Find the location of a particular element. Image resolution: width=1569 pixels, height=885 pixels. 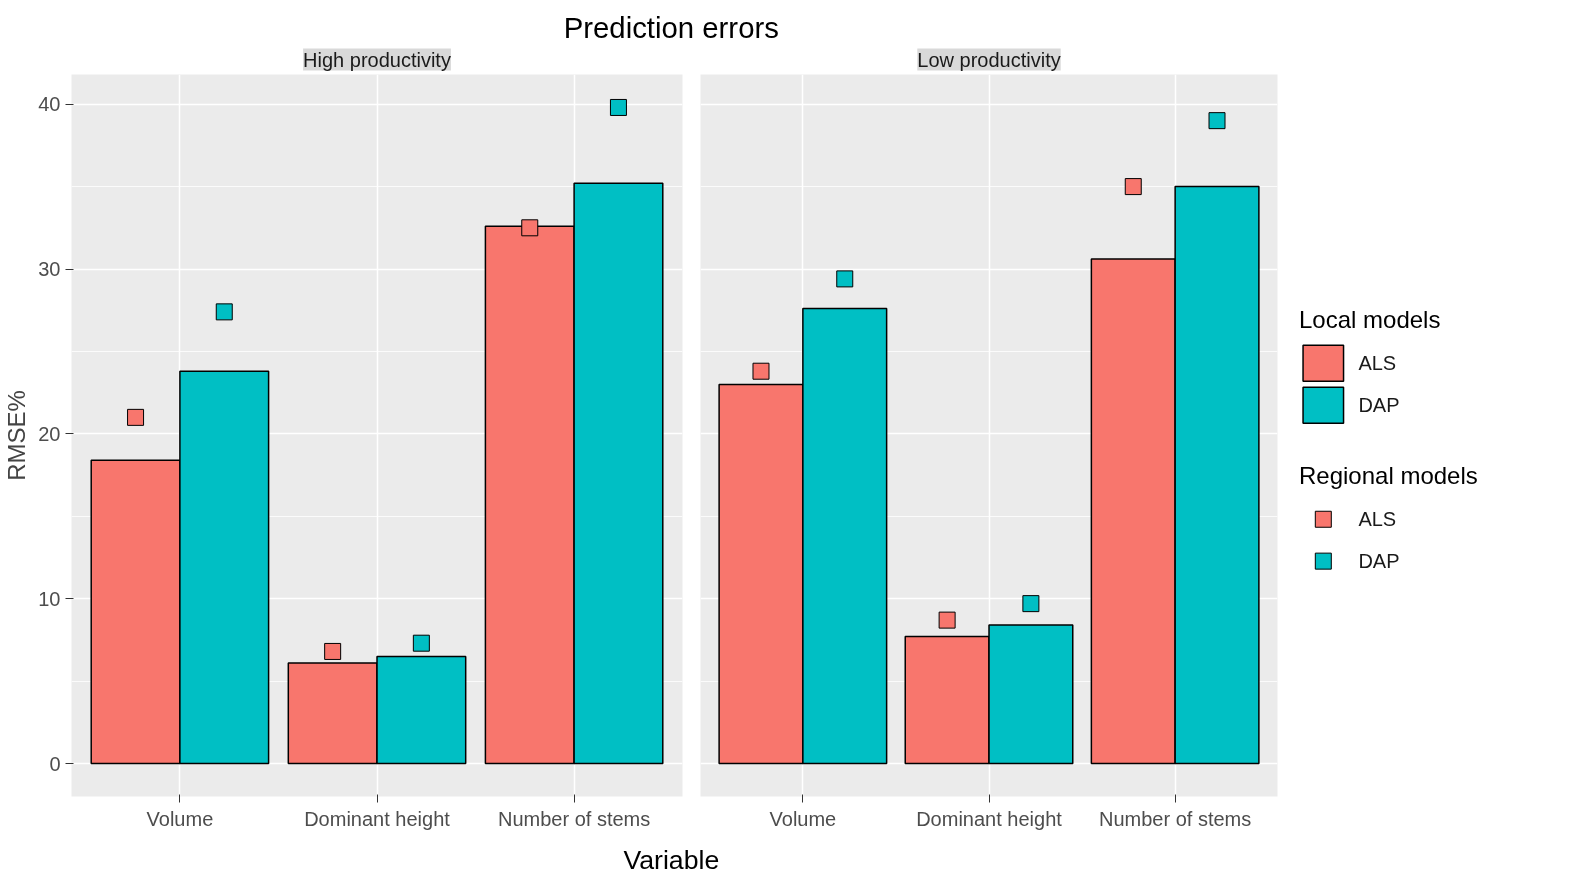

x-axis-title: Variable is located at coordinates (671, 859).